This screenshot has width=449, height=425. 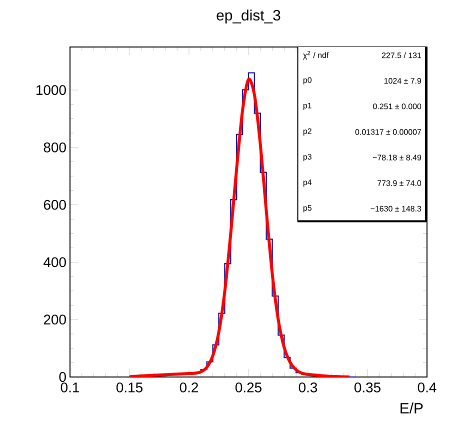 What do you see at coordinates (51, 90) in the screenshot?
I see `y-tick-label: 1000` at bounding box center [51, 90].